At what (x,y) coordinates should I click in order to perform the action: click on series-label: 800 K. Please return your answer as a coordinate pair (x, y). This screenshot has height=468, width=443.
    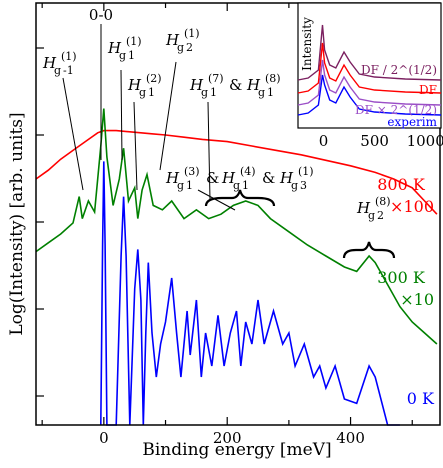
    Looking at the image, I should click on (401, 184).